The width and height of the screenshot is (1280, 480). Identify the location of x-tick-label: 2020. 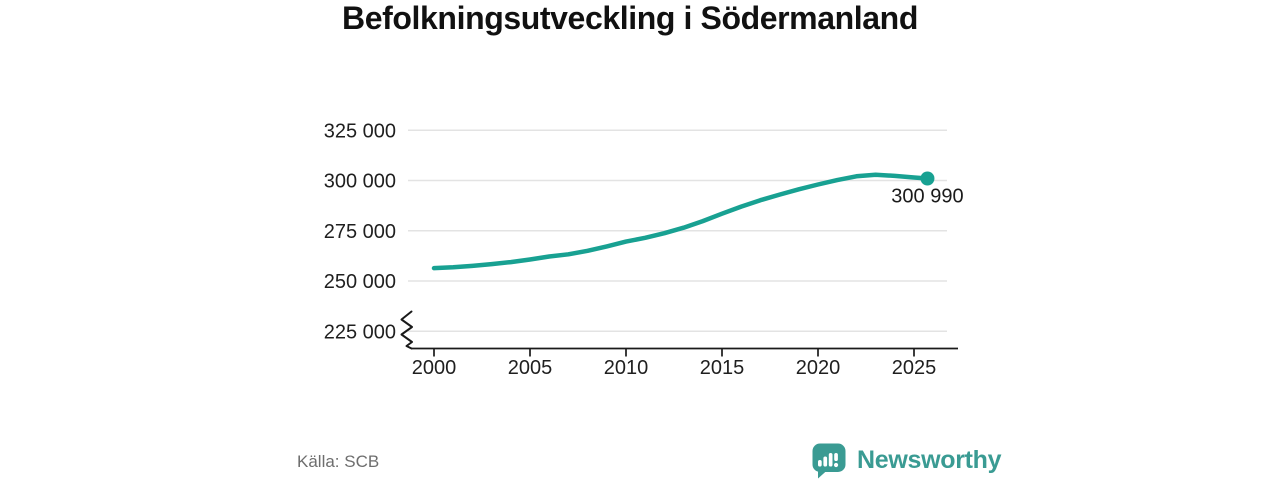
(818, 368).